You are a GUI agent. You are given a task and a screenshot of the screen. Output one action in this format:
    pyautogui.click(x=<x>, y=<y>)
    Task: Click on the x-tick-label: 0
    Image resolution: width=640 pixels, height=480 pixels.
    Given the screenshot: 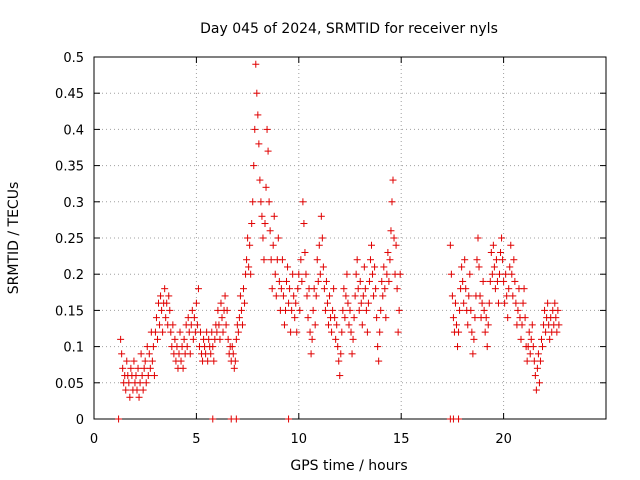 What is the action you would take?
    pyautogui.click(x=94, y=439)
    